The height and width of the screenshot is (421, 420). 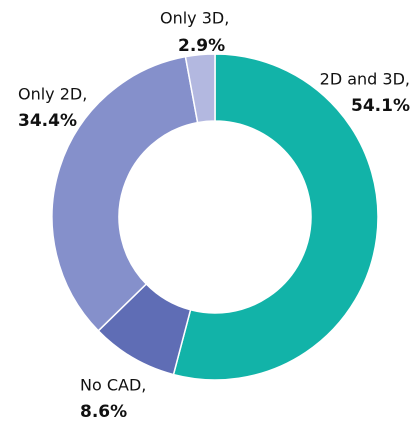 What do you see at coordinates (52, 94) in the screenshot?
I see `slice-label: Only 2D,` at bounding box center [52, 94].